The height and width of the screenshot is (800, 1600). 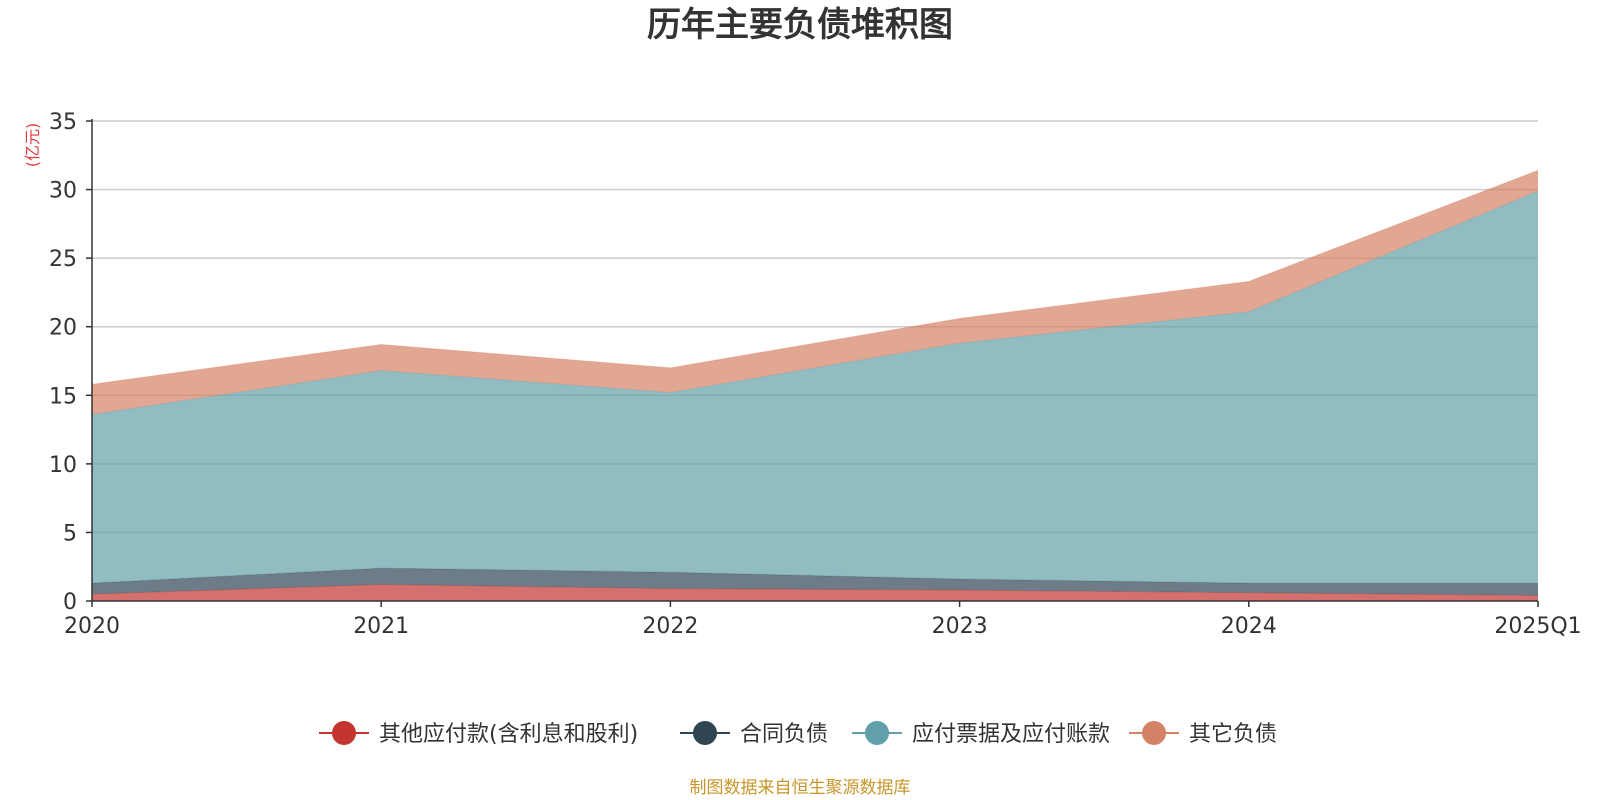 What do you see at coordinates (63, 328) in the screenshot?
I see `y-tick-label: 20` at bounding box center [63, 328].